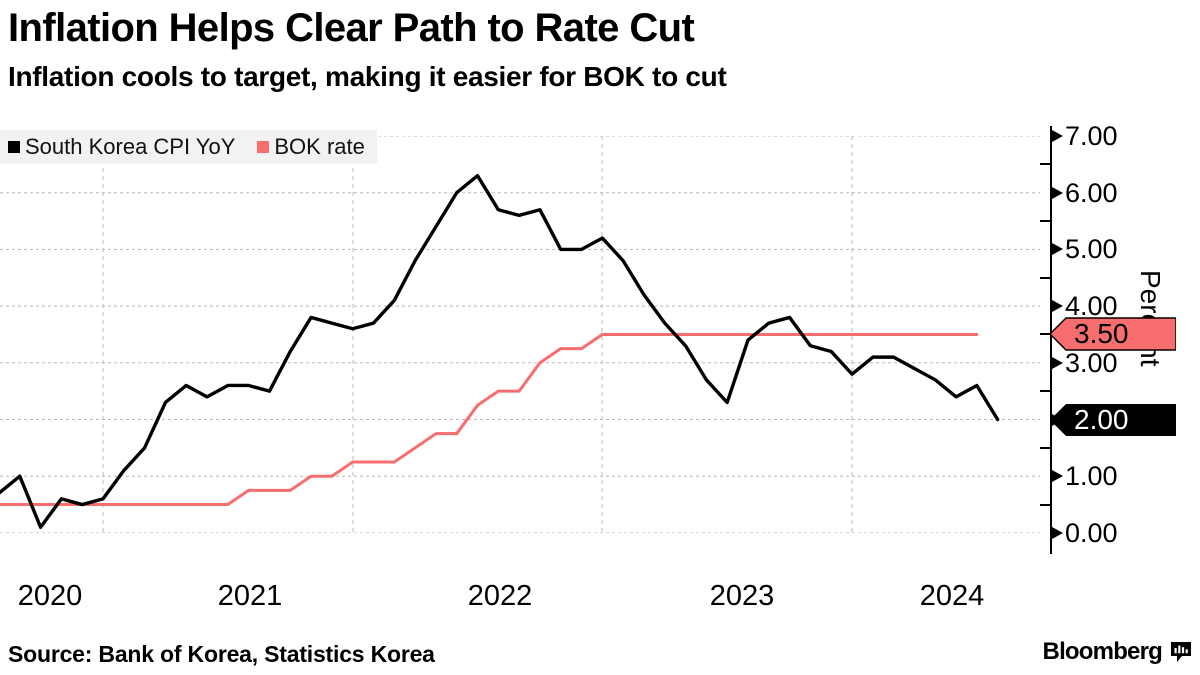  Describe the element at coordinates (14, 147) in the screenshot. I see `legend-swatch-cpi` at that location.